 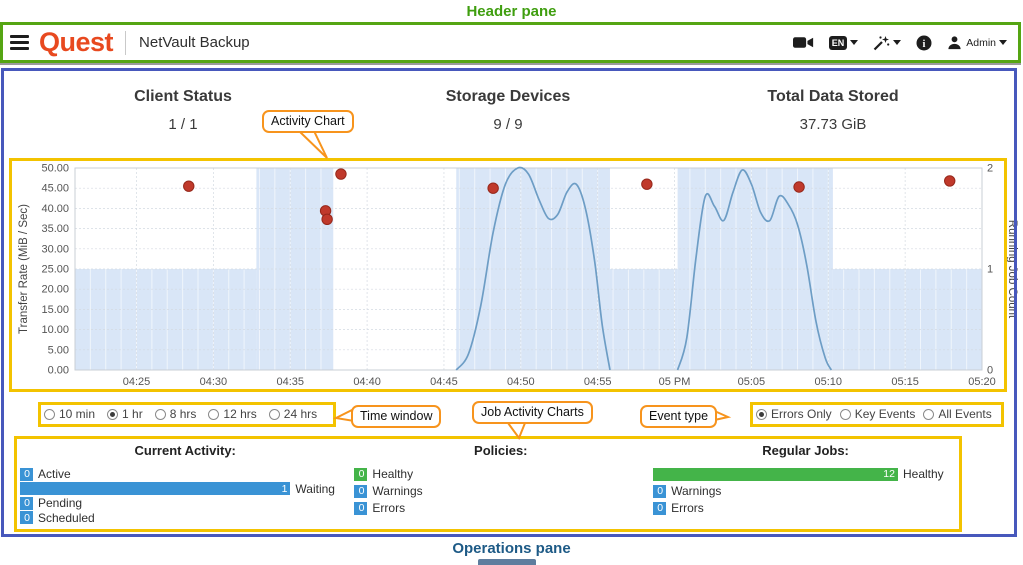 What do you see at coordinates (58, 350) in the screenshot?
I see `svg-text: 5.00` at bounding box center [58, 350].